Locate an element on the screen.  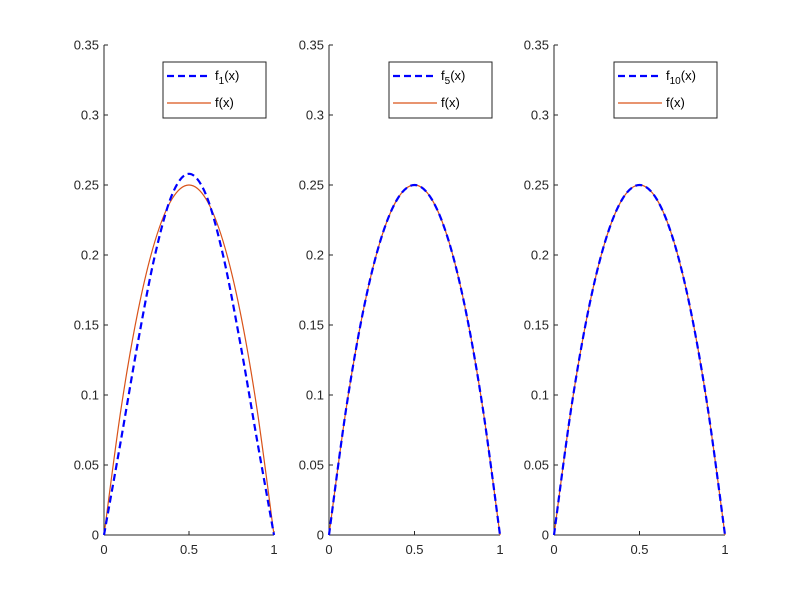
legend: f5(x) f(x) is located at coordinates (440, 90).